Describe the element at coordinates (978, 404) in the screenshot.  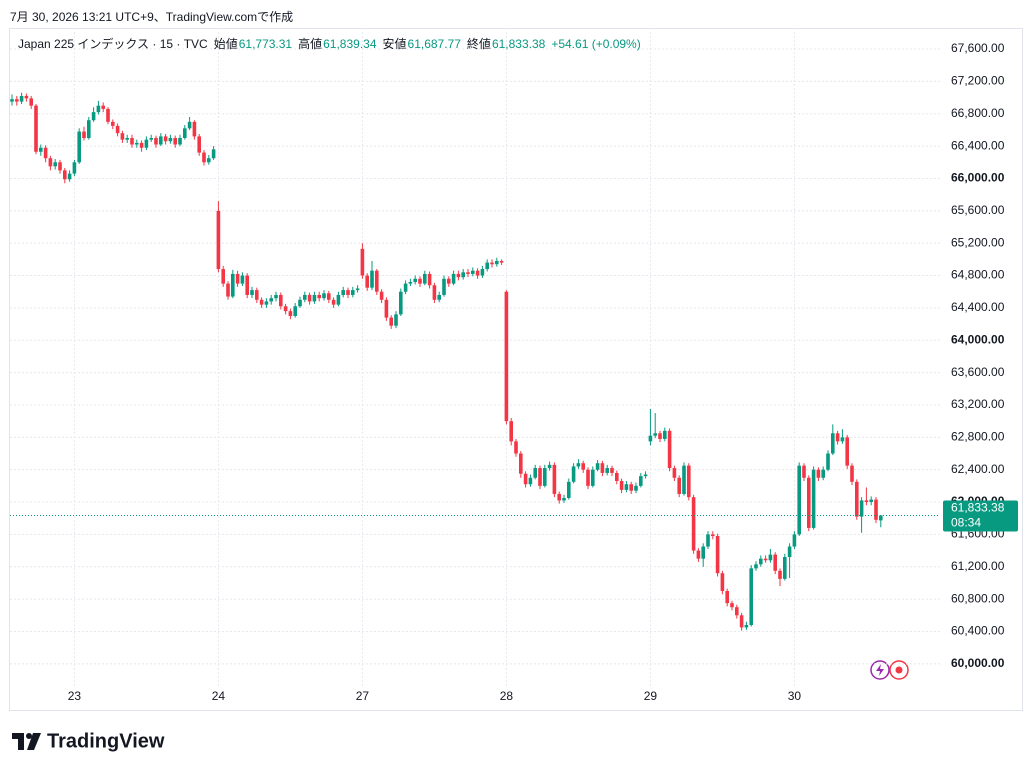
I see `y-tick-label: 63,200.00` at that location.